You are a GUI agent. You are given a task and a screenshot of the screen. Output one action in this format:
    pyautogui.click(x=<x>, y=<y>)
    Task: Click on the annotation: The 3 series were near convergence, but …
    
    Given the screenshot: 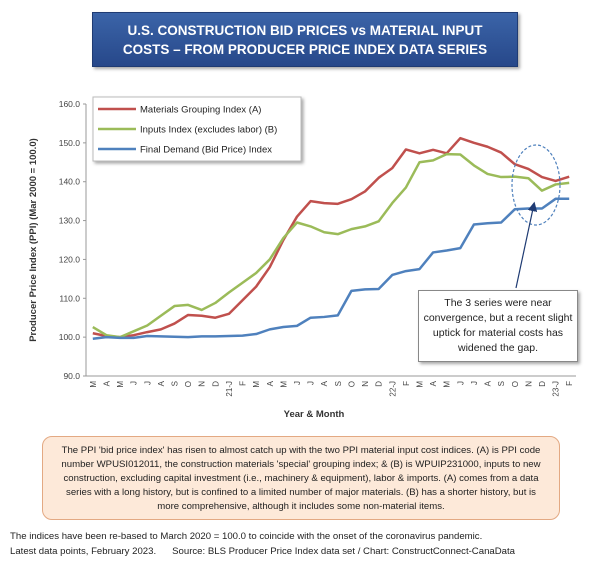 What is the action you would take?
    pyautogui.click(x=498, y=326)
    